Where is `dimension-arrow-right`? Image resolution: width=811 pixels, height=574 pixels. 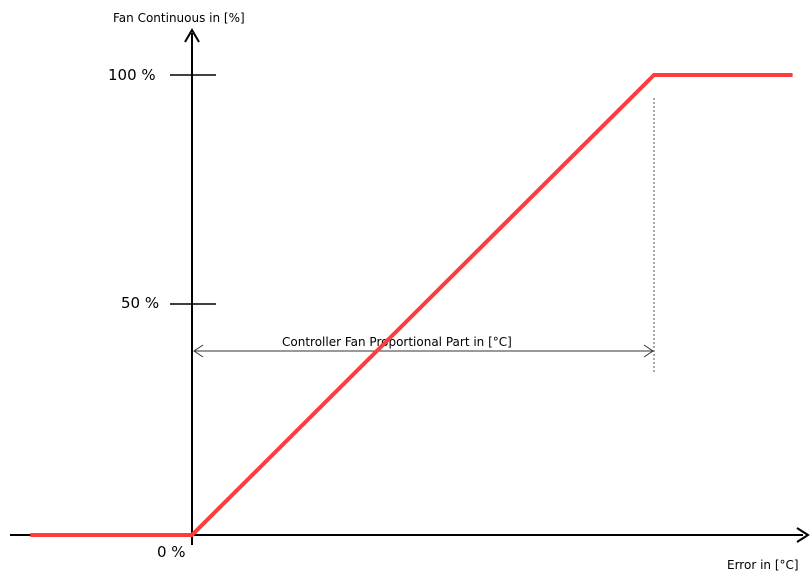 dimension-arrow-right is located at coordinates (648, 351).